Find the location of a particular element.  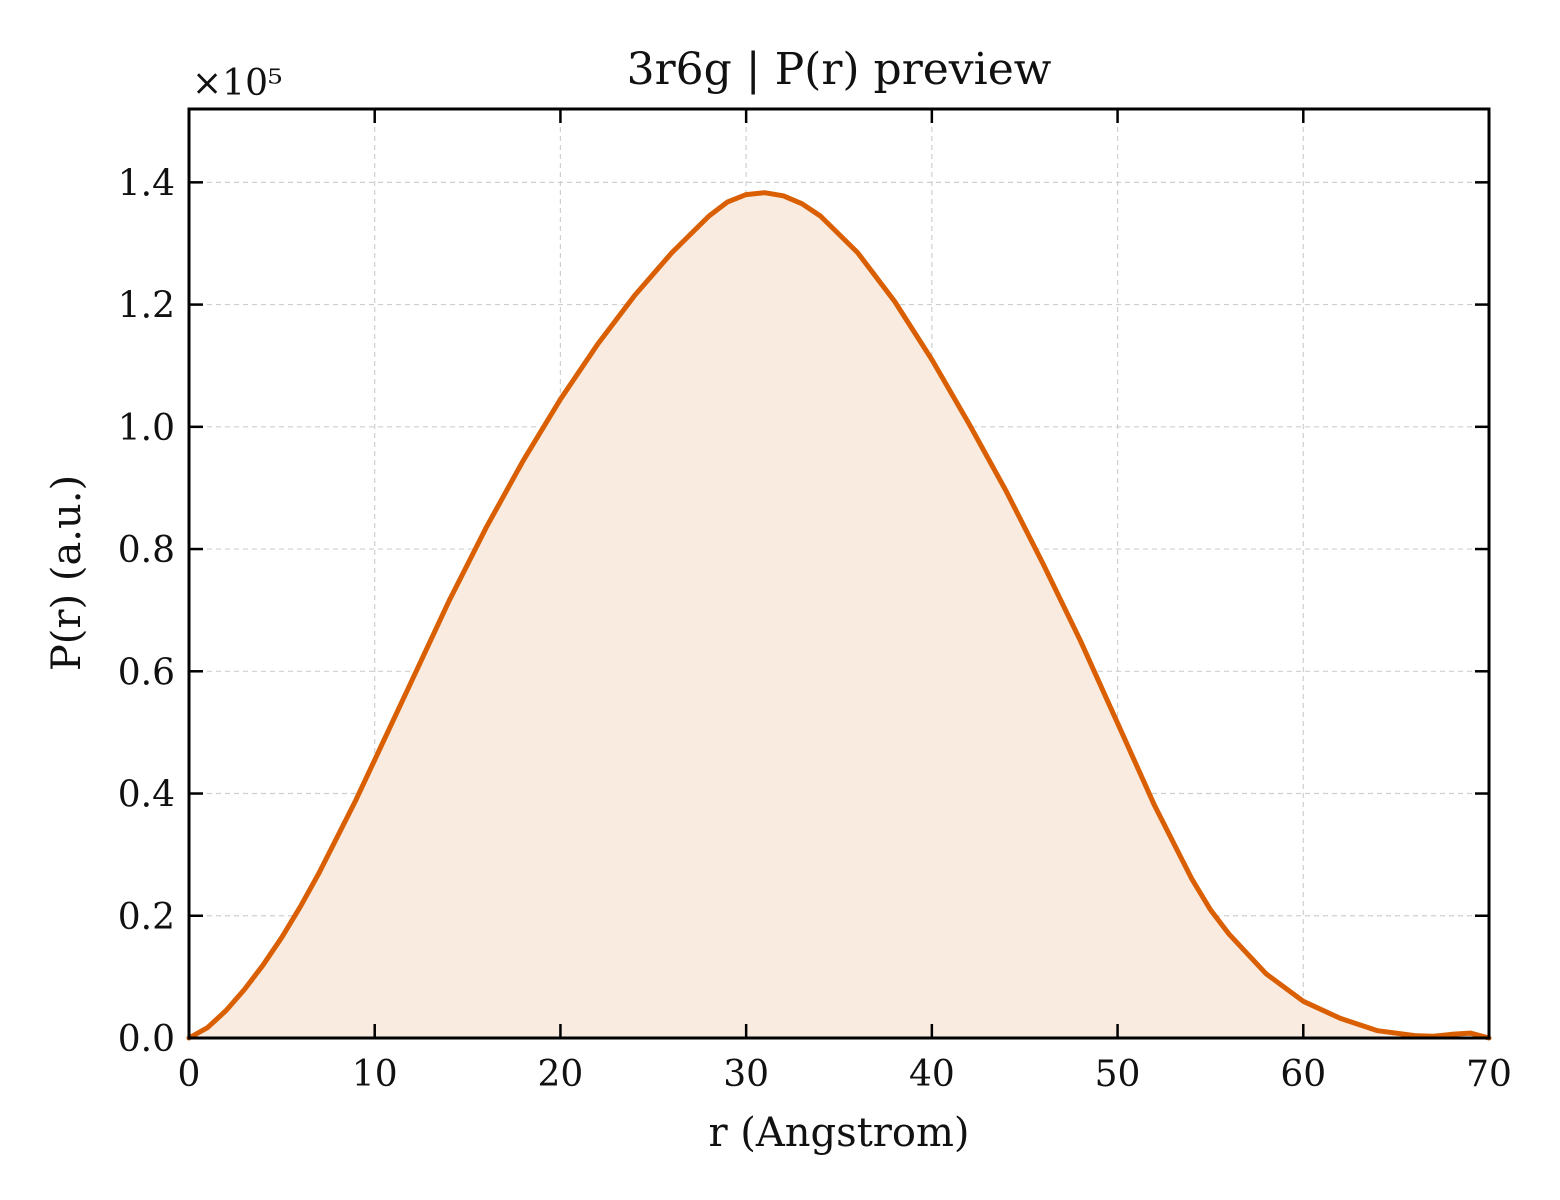

x-tick-label: 30 is located at coordinates (746, 1074).